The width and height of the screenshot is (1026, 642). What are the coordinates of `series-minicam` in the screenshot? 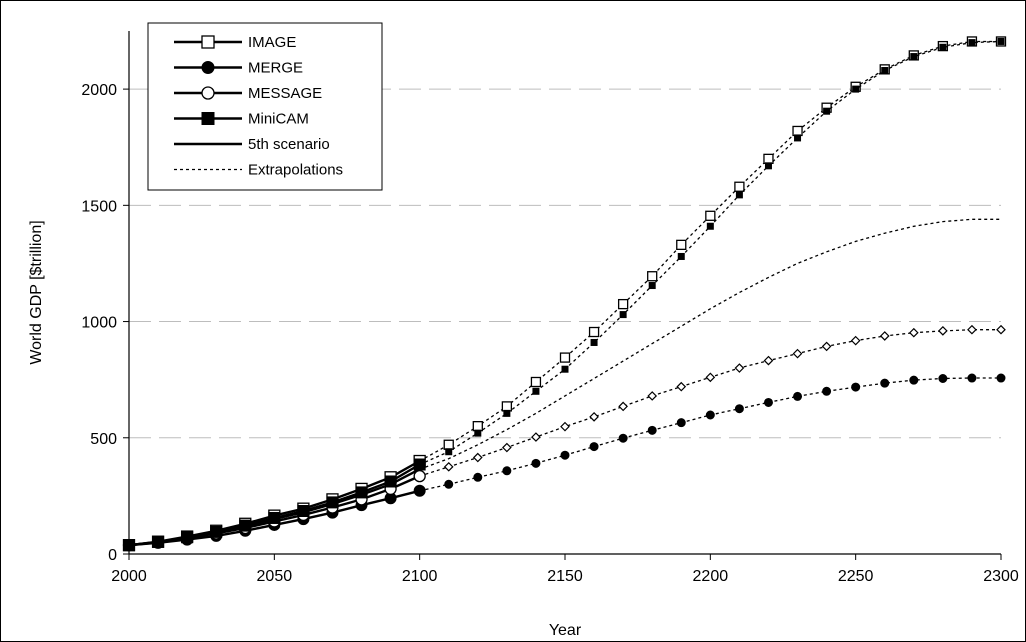 It's located at (274, 505).